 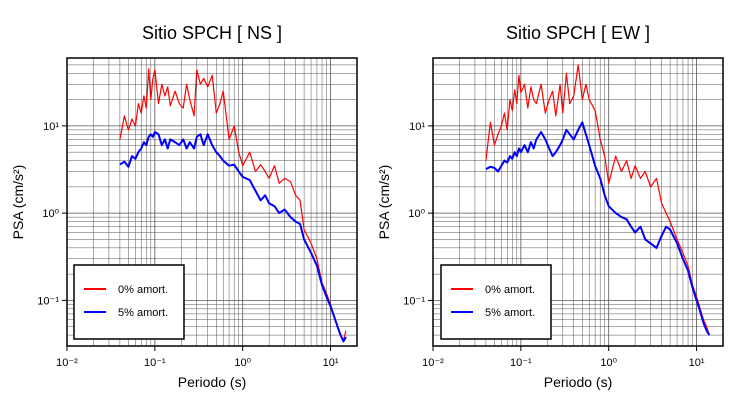 What do you see at coordinates (578, 33) in the screenshot?
I see `chart-title: Sitio SPCH [ EW ]` at bounding box center [578, 33].